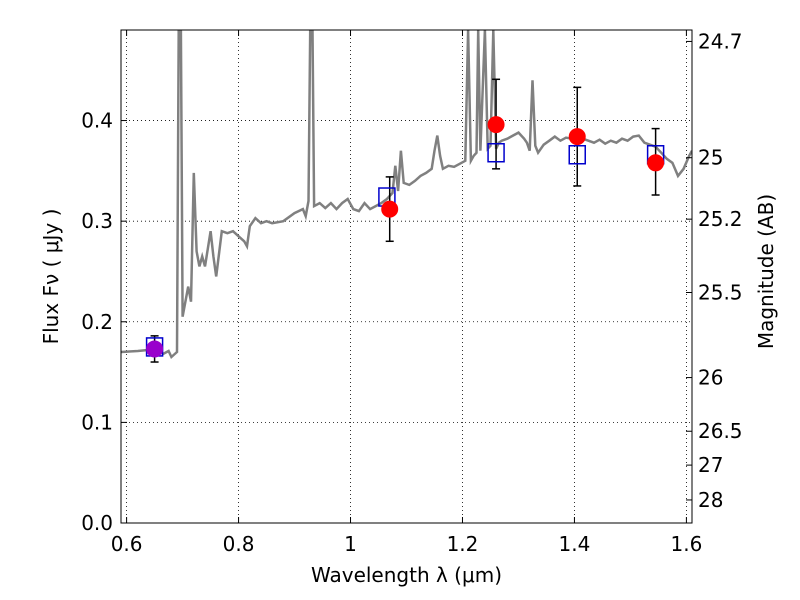 The image size is (800, 600). What do you see at coordinates (710, 378) in the screenshot?
I see `mag-tick-label: 26` at bounding box center [710, 378].